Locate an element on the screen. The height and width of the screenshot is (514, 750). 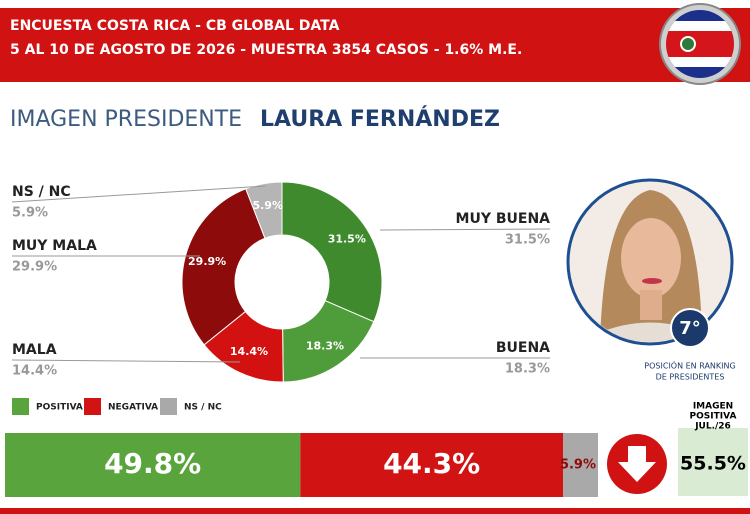
bar-label: 44.3% is located at coordinates (431, 463).